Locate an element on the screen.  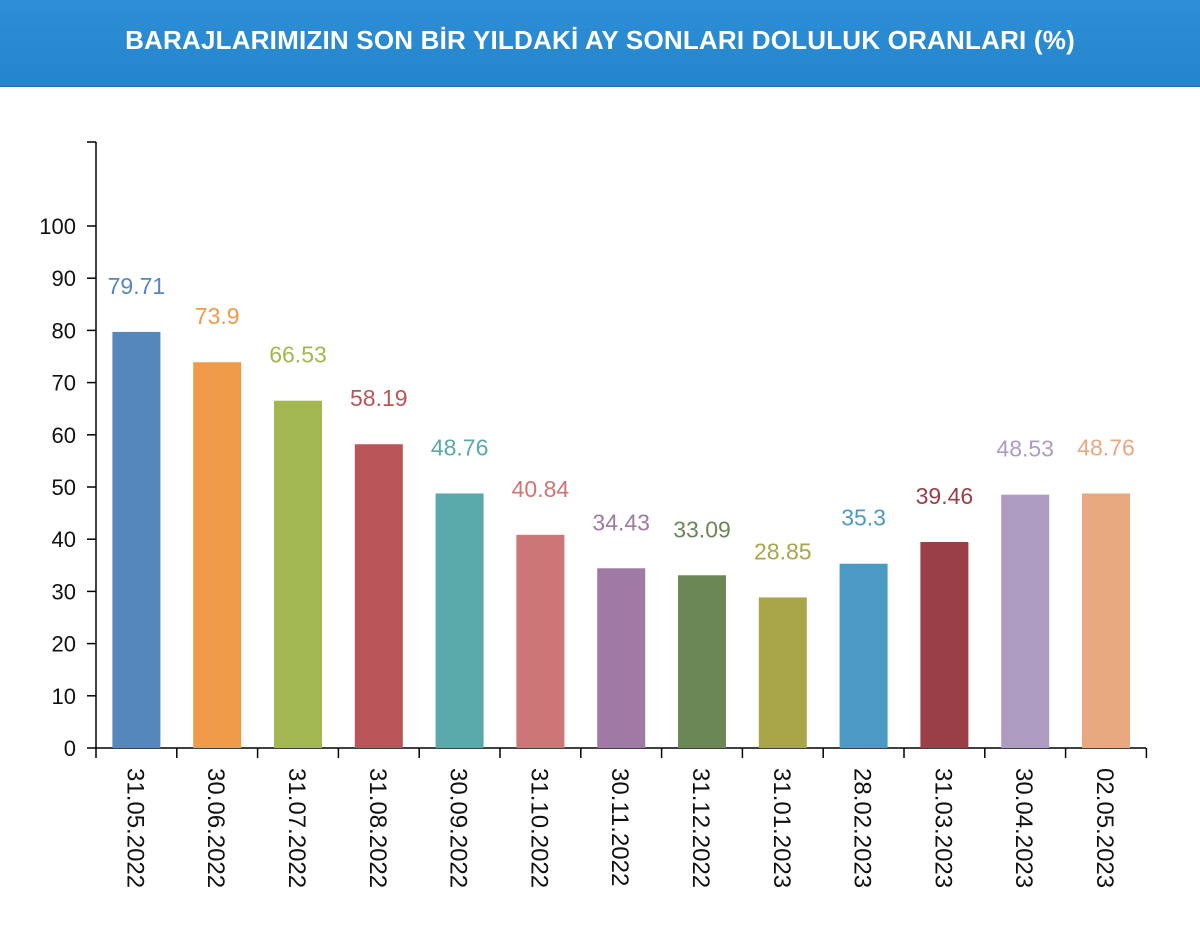
bar-value-label: 28.85 is located at coordinates (783, 551).